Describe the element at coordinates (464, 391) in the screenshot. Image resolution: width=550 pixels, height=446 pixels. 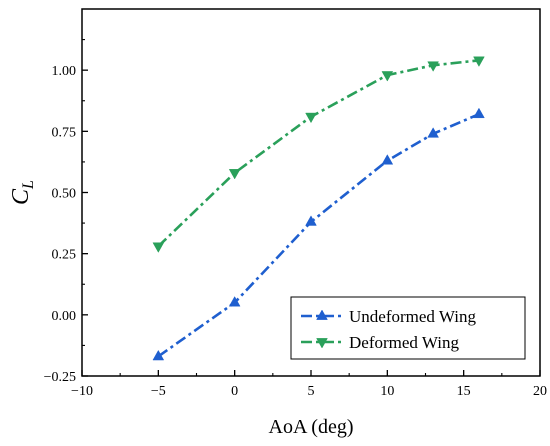
I see `x-tick-label: 15` at that location.